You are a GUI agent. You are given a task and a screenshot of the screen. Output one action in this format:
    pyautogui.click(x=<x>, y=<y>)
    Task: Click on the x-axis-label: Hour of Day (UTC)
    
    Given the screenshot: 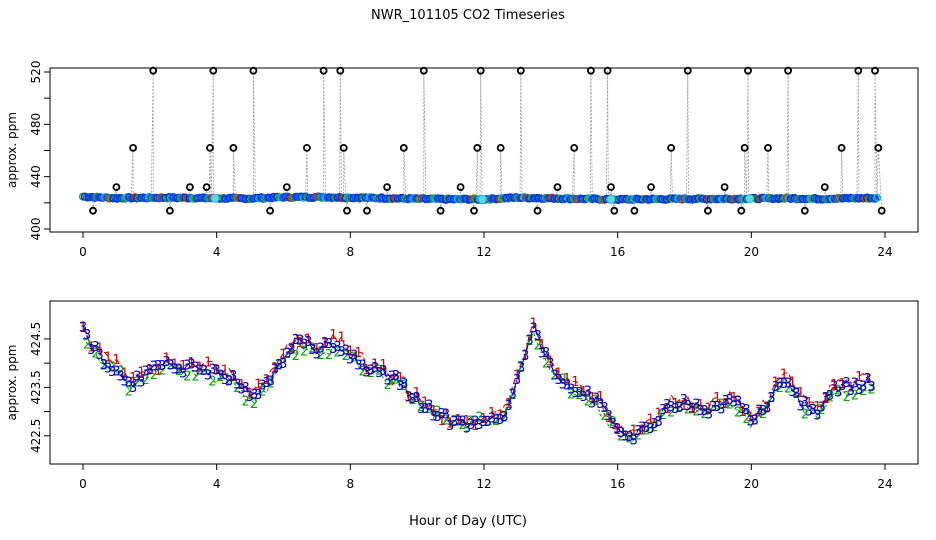 What is the action you would take?
    pyautogui.click(x=468, y=521)
    